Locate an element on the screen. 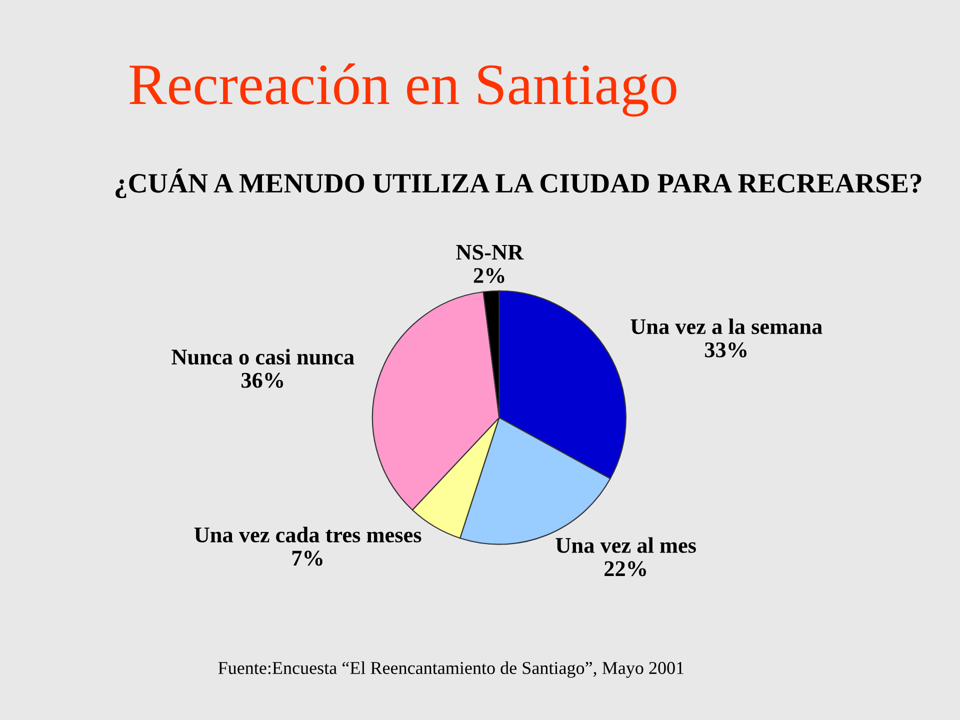 Image resolution: width=960 pixels, height=720 pixels. chart-title: Recreación en Santiago is located at coordinates (403, 90).